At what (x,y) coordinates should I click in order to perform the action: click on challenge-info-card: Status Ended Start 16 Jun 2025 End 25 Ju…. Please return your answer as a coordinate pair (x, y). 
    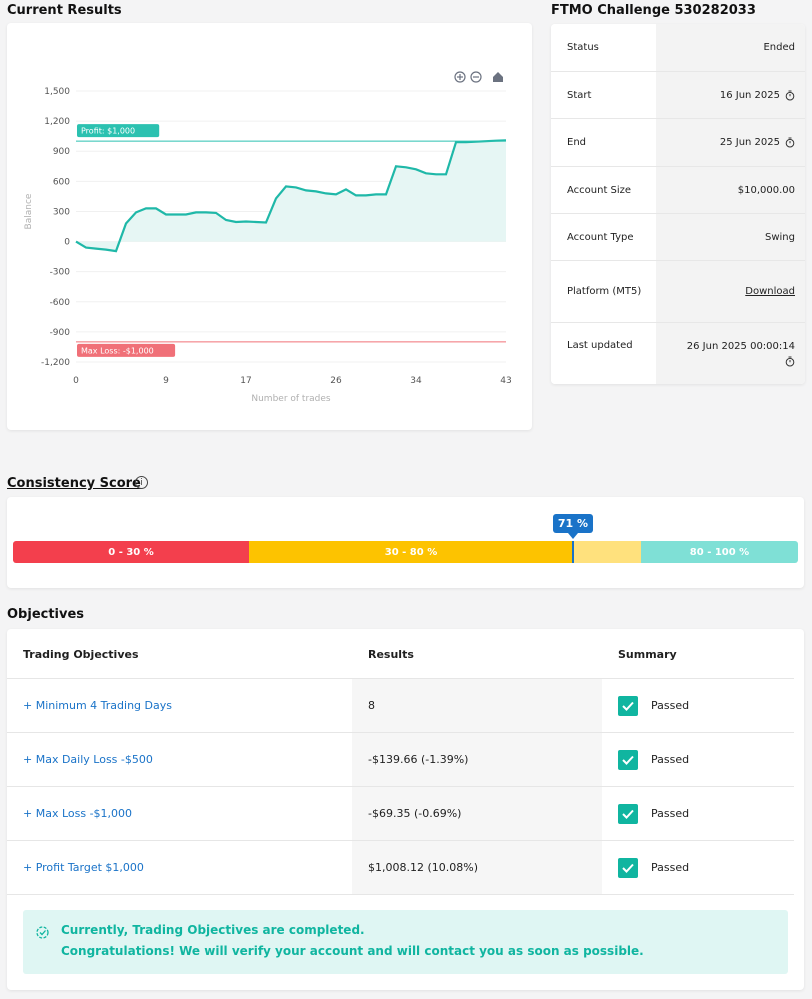
    Looking at the image, I should click on (678, 204).